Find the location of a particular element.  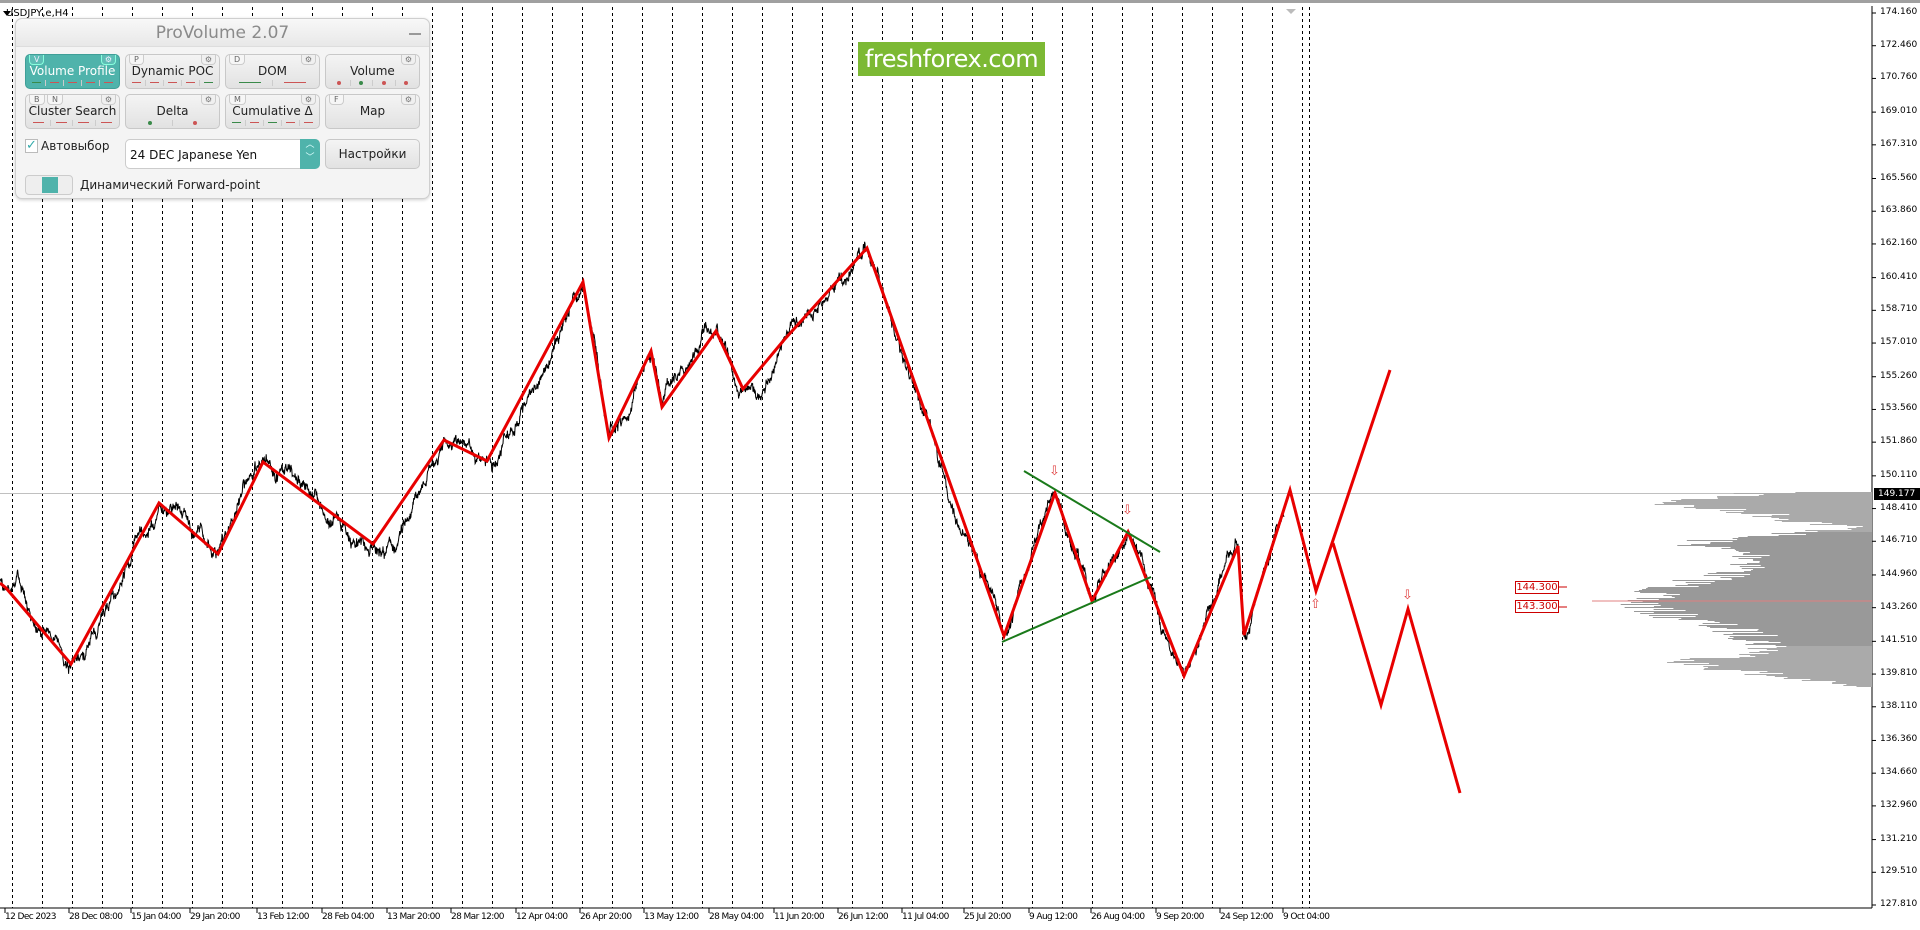

time-label: 11 Jun 20:00 is located at coordinates (799, 917).